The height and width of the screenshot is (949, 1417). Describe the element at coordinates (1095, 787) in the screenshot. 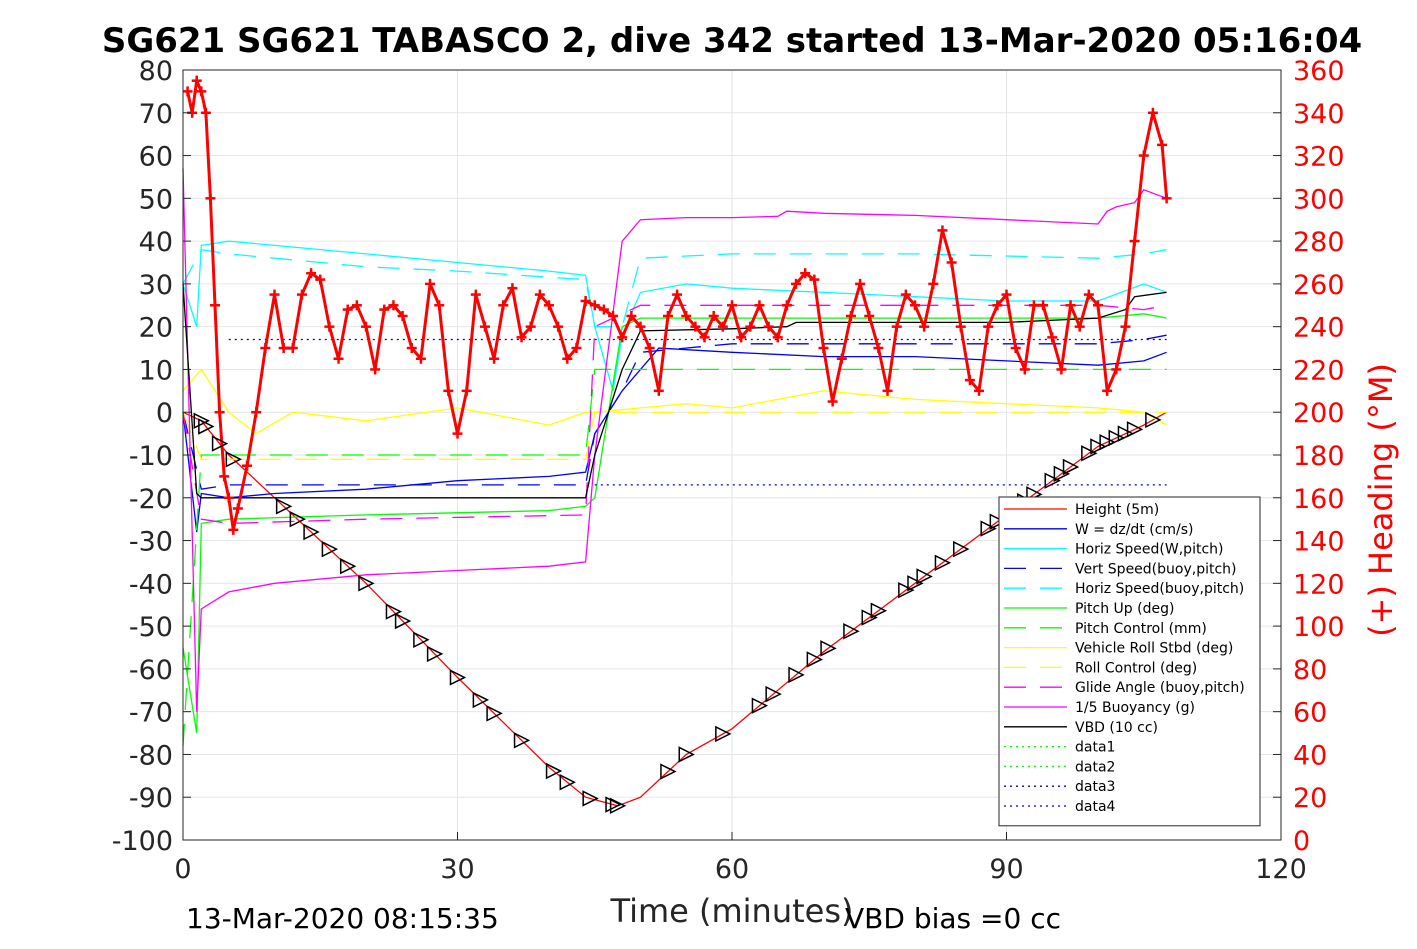

I see `legend-label: data3` at that location.